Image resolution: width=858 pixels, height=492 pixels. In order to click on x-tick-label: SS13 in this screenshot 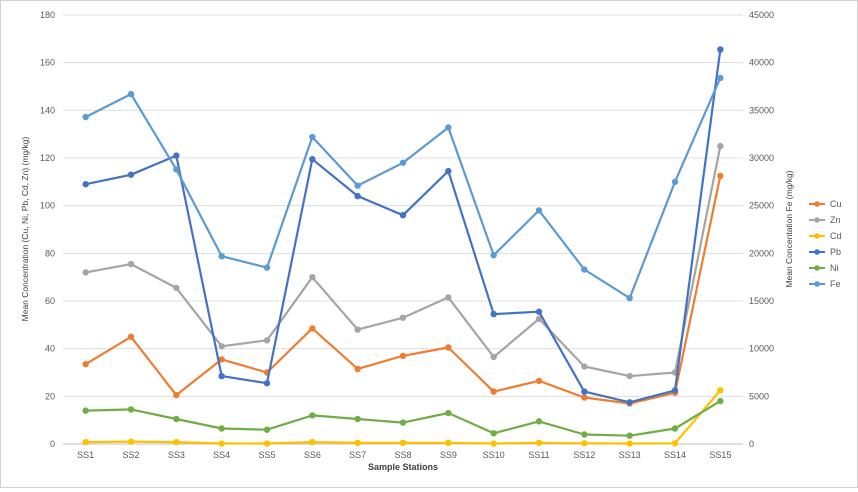, I will do `click(630, 455)`.